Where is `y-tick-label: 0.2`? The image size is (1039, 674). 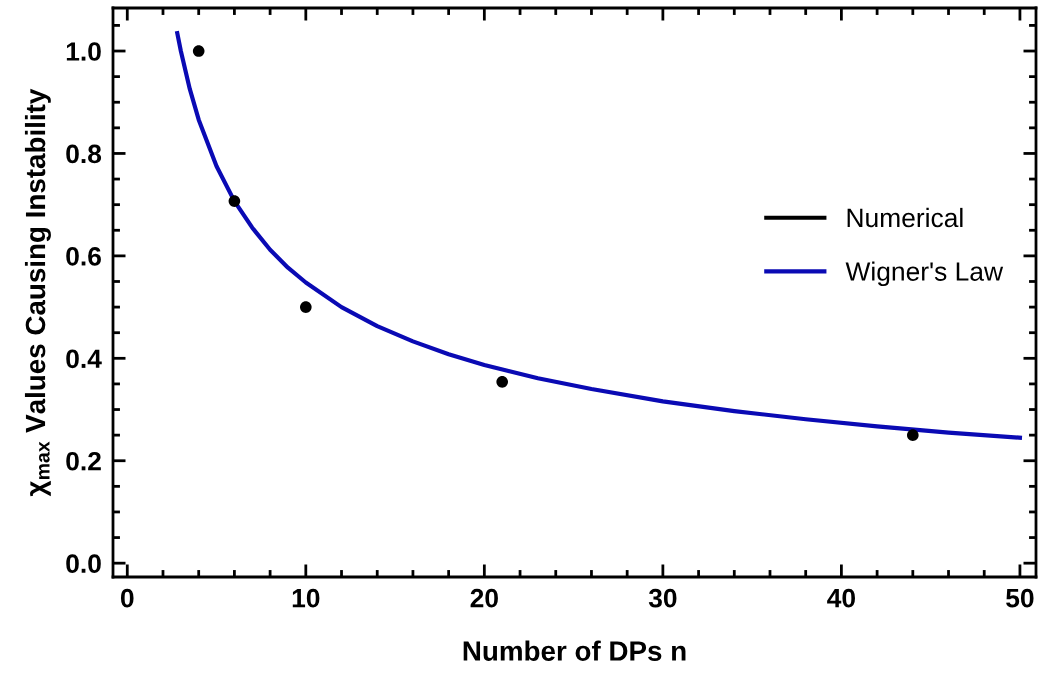
y-tick-label: 0.2 is located at coordinates (83, 461).